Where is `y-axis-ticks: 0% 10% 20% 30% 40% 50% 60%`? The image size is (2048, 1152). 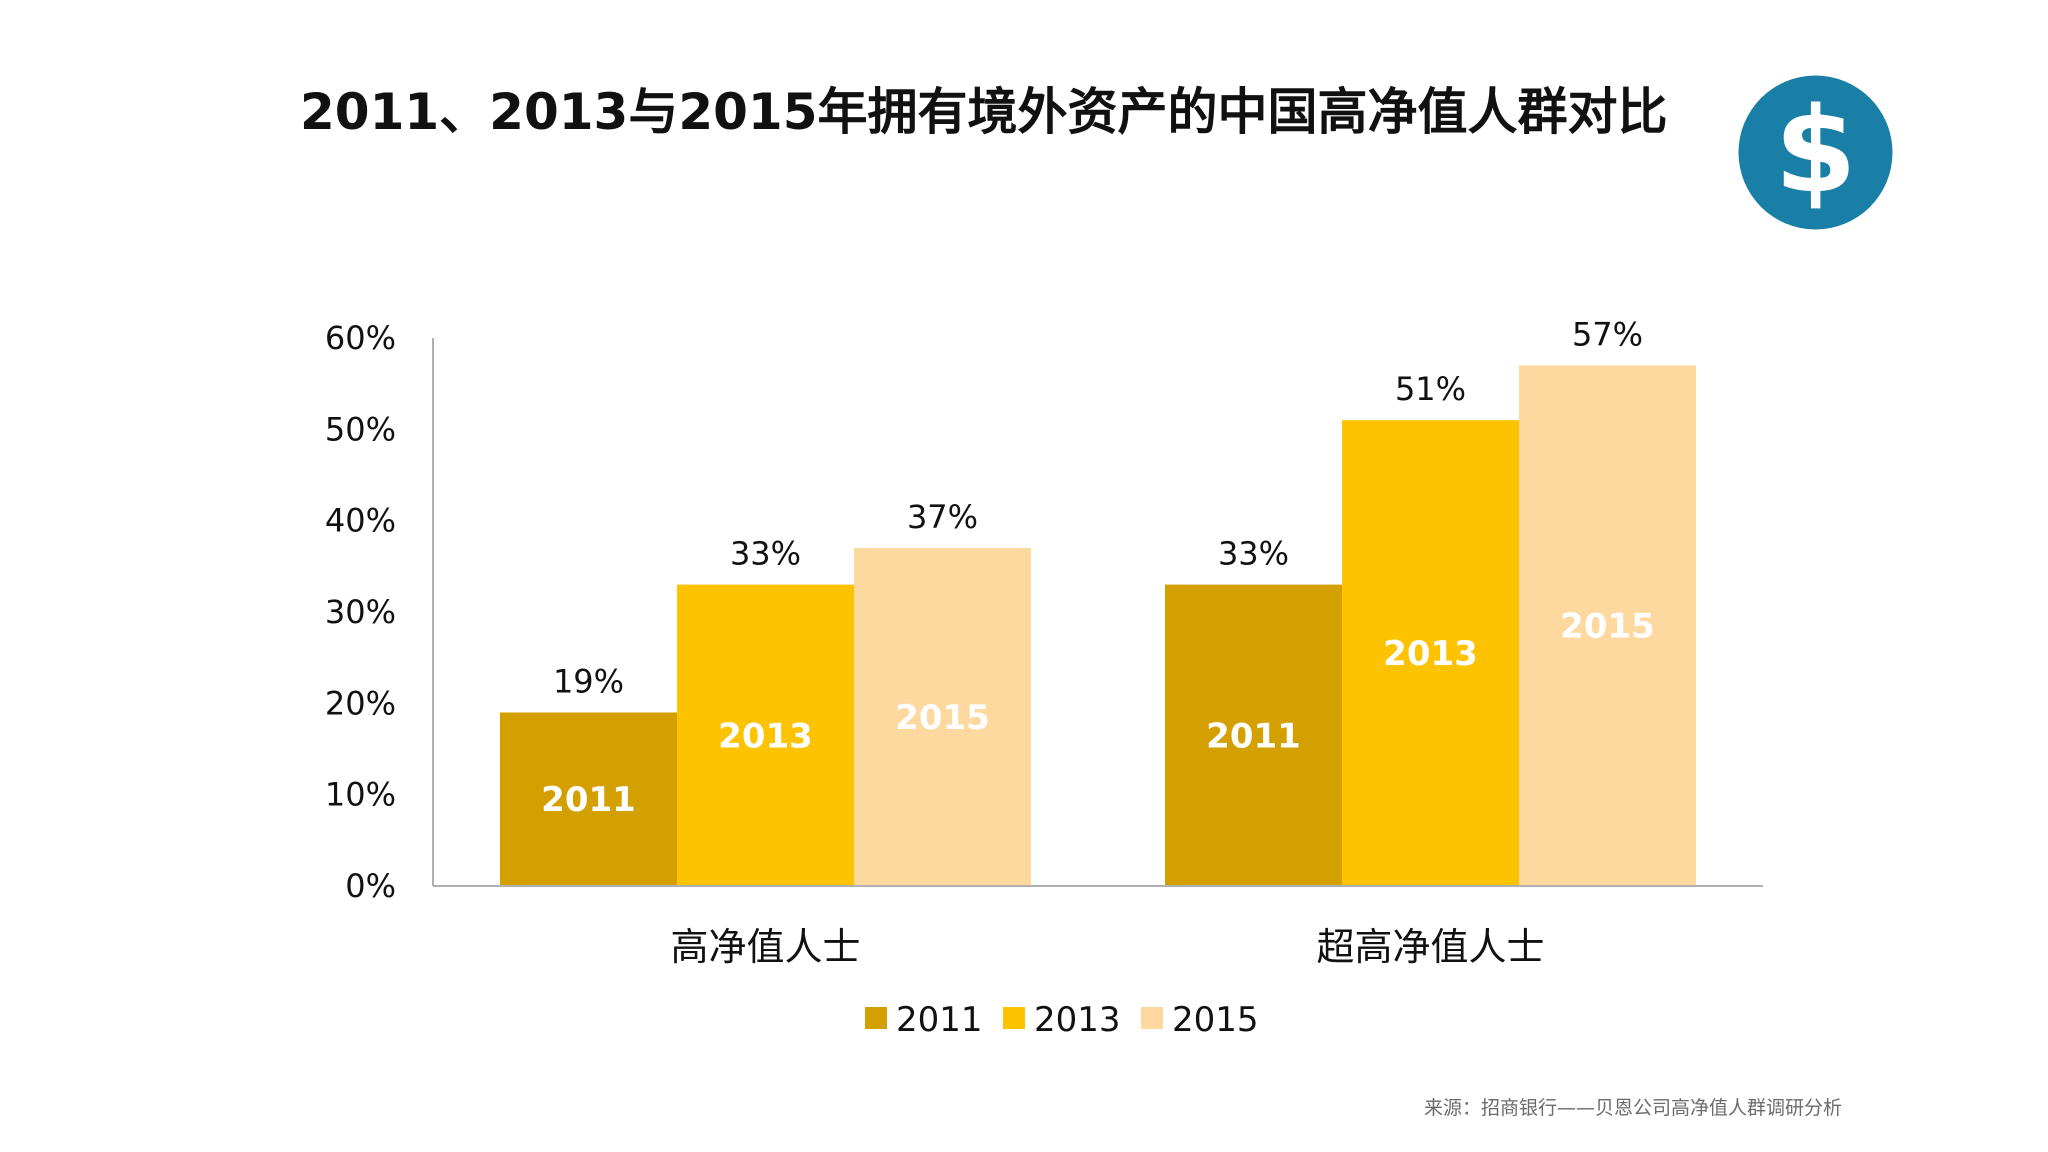 y-axis-ticks: 0% 10% 20% 30% 40% 50% 60% is located at coordinates (360, 612).